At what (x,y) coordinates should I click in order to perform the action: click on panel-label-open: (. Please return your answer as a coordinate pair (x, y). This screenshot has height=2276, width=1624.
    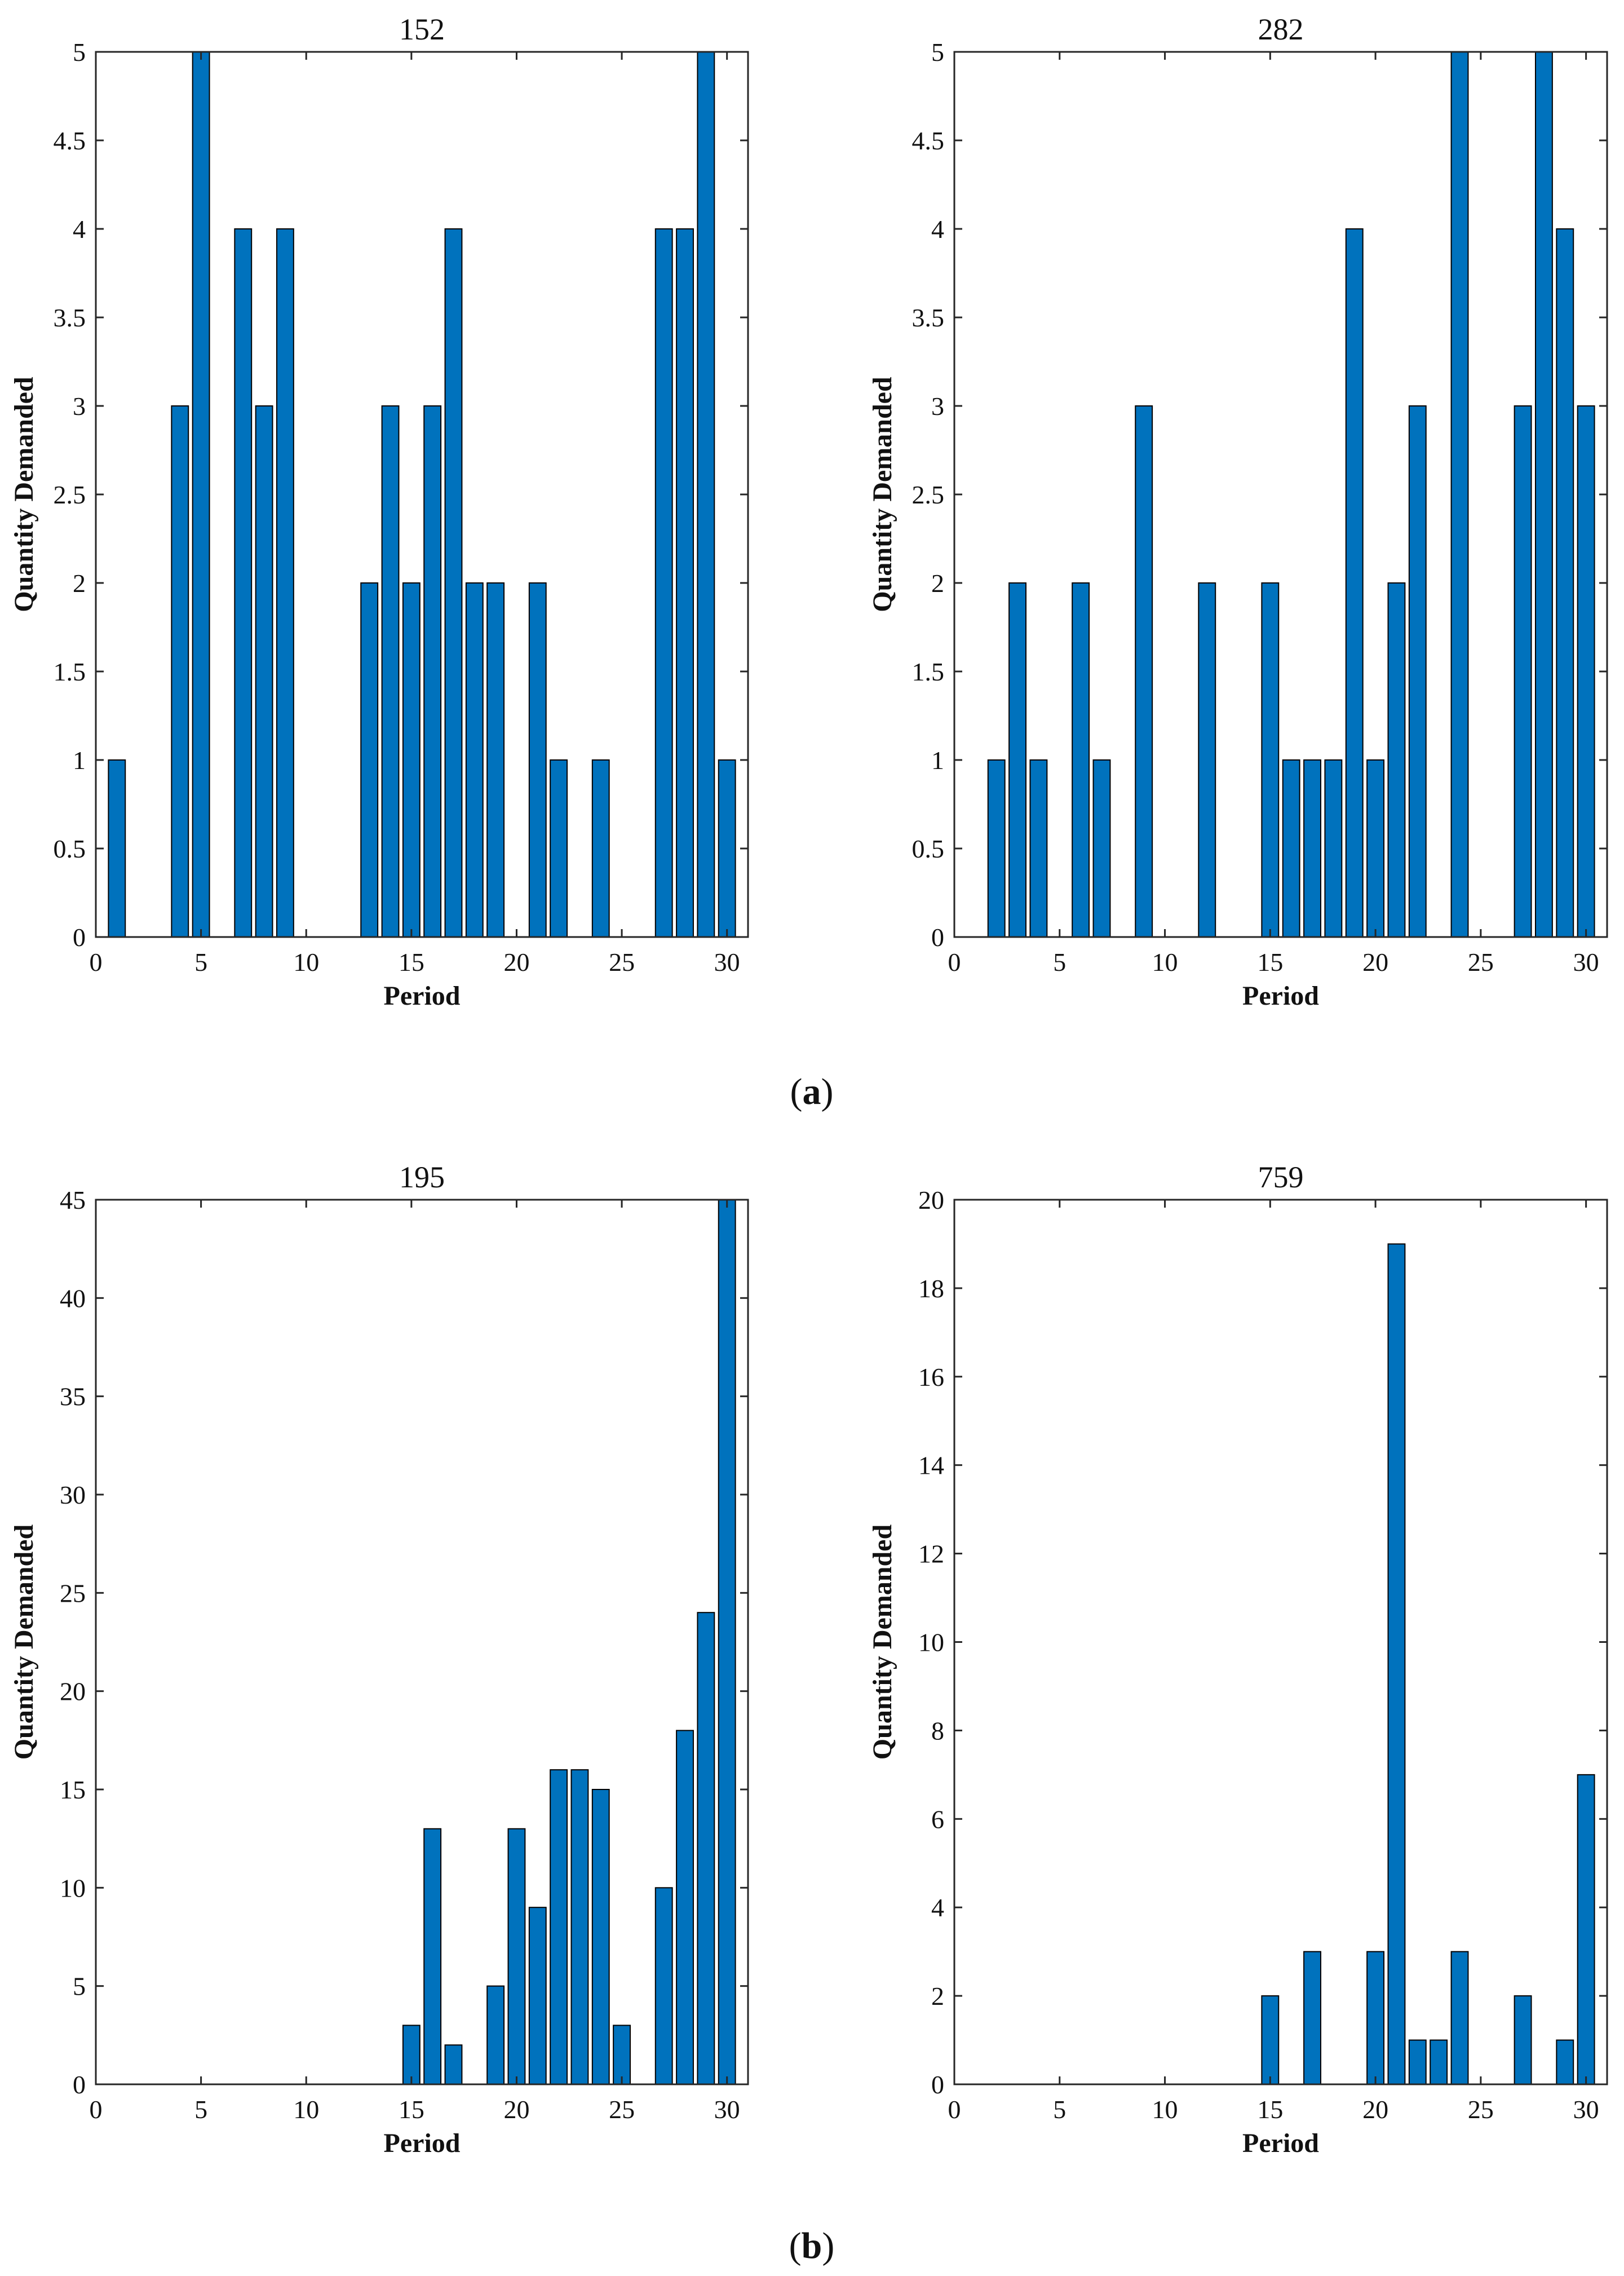
    Looking at the image, I should click on (795, 2246).